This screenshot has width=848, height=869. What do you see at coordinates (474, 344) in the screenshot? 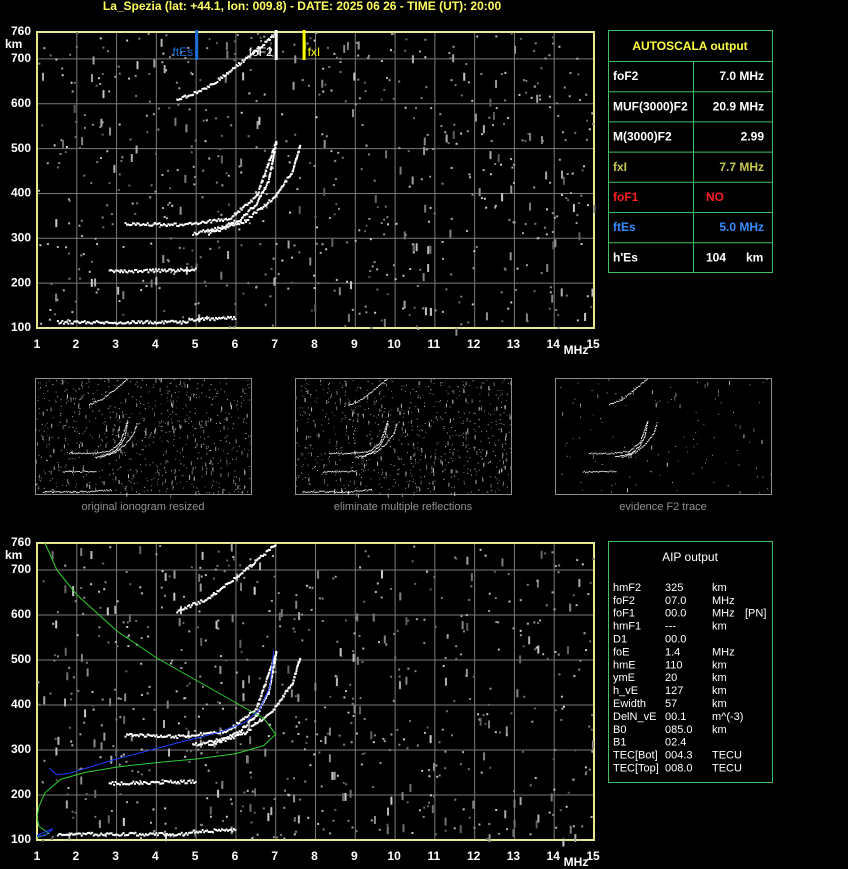
I see `x-tick-label: 12` at bounding box center [474, 344].